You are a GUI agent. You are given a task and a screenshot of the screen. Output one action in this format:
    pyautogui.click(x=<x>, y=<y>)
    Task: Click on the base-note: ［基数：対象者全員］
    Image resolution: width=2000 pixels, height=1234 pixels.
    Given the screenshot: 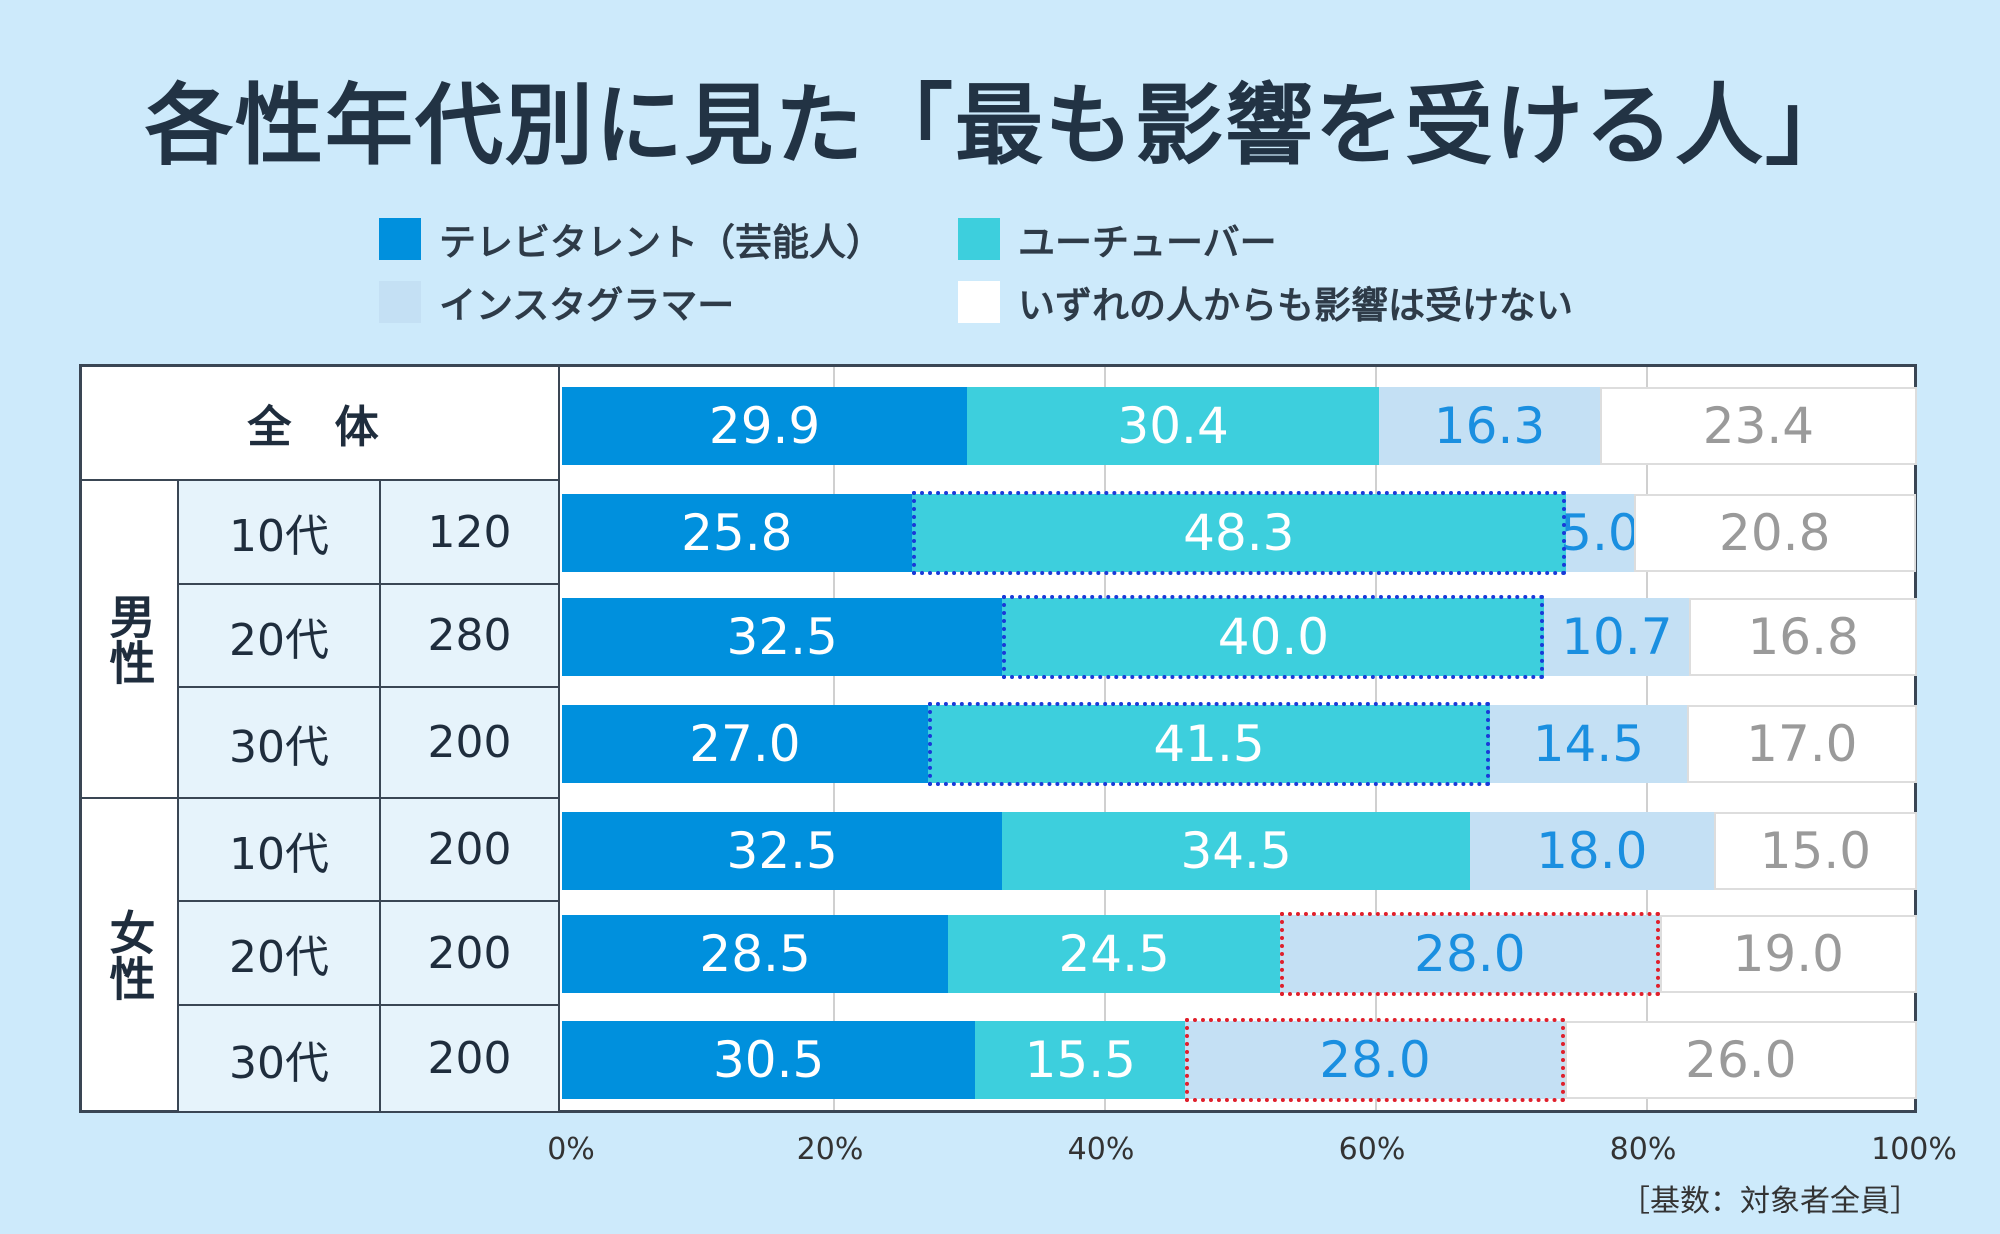 What is the action you would take?
    pyautogui.click(x=1770, y=1201)
    